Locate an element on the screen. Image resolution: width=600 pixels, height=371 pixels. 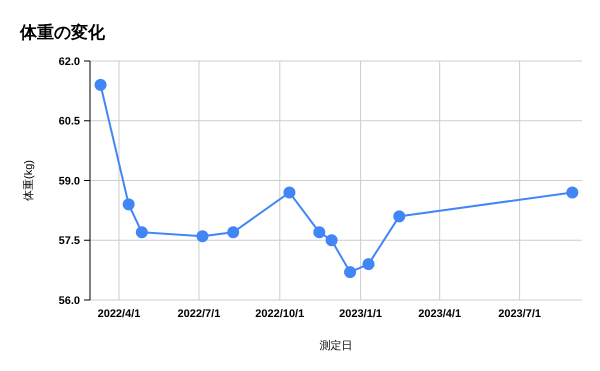
y-tick-label: 60.5 is located at coordinates (69, 122).